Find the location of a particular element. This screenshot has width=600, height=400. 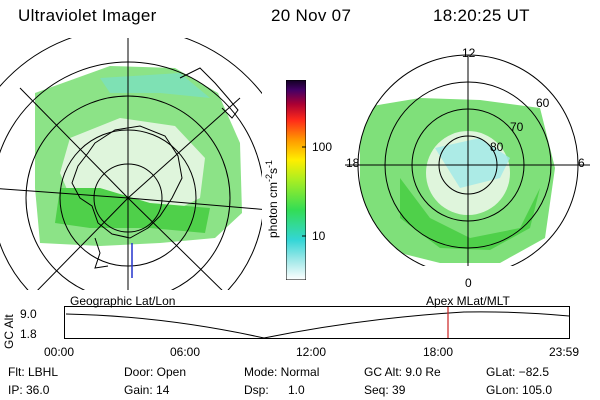

gc-alt-info: GC Alt: 9.0 Re is located at coordinates (402, 372).